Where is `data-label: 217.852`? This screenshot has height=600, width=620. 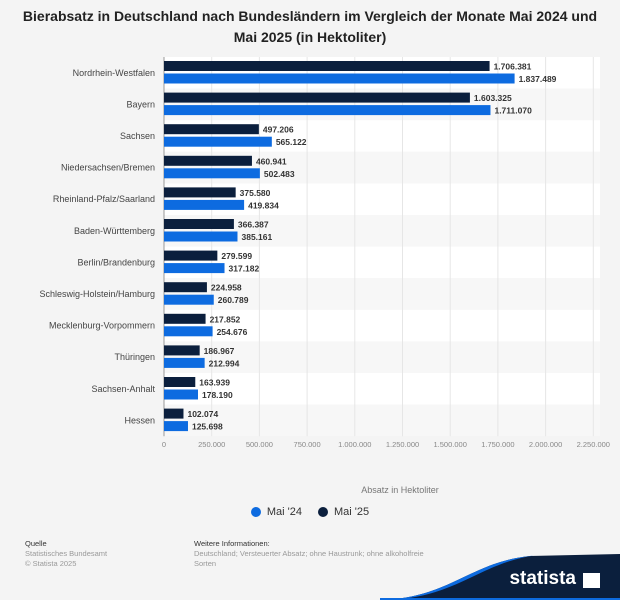
data-label: 217.852 is located at coordinates (225, 319).